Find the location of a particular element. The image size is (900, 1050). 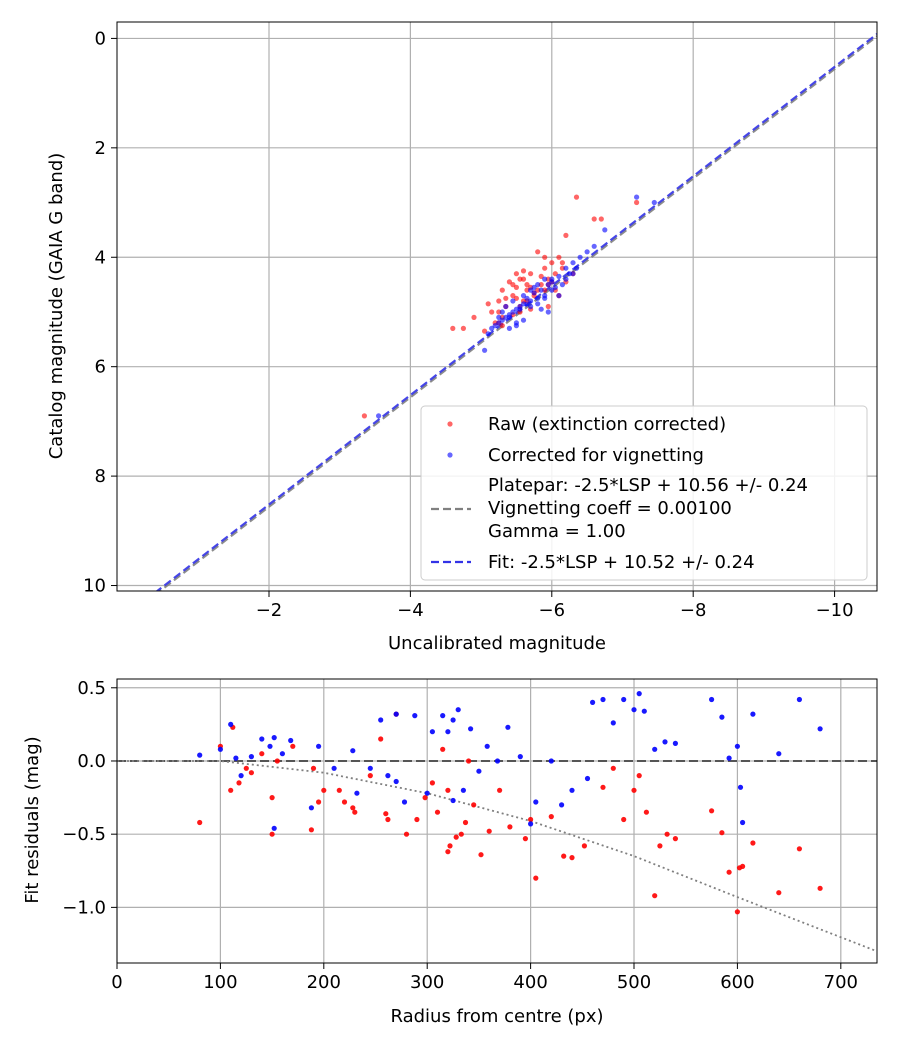

legend-box is located at coordinates (644, 493).